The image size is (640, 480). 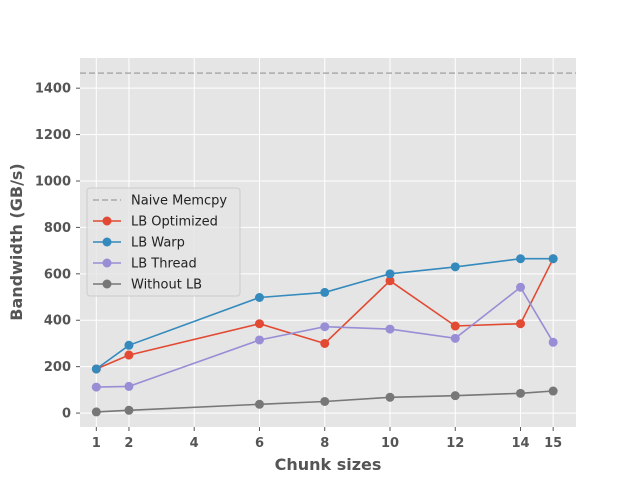 What do you see at coordinates (96, 443) in the screenshot?
I see `x-tick-label: 1` at bounding box center [96, 443].